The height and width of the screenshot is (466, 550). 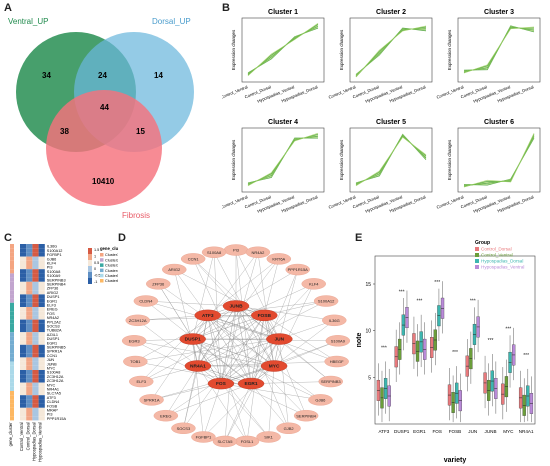 I want to click on venn-circle-fibrosis, so click(x=104, y=148).